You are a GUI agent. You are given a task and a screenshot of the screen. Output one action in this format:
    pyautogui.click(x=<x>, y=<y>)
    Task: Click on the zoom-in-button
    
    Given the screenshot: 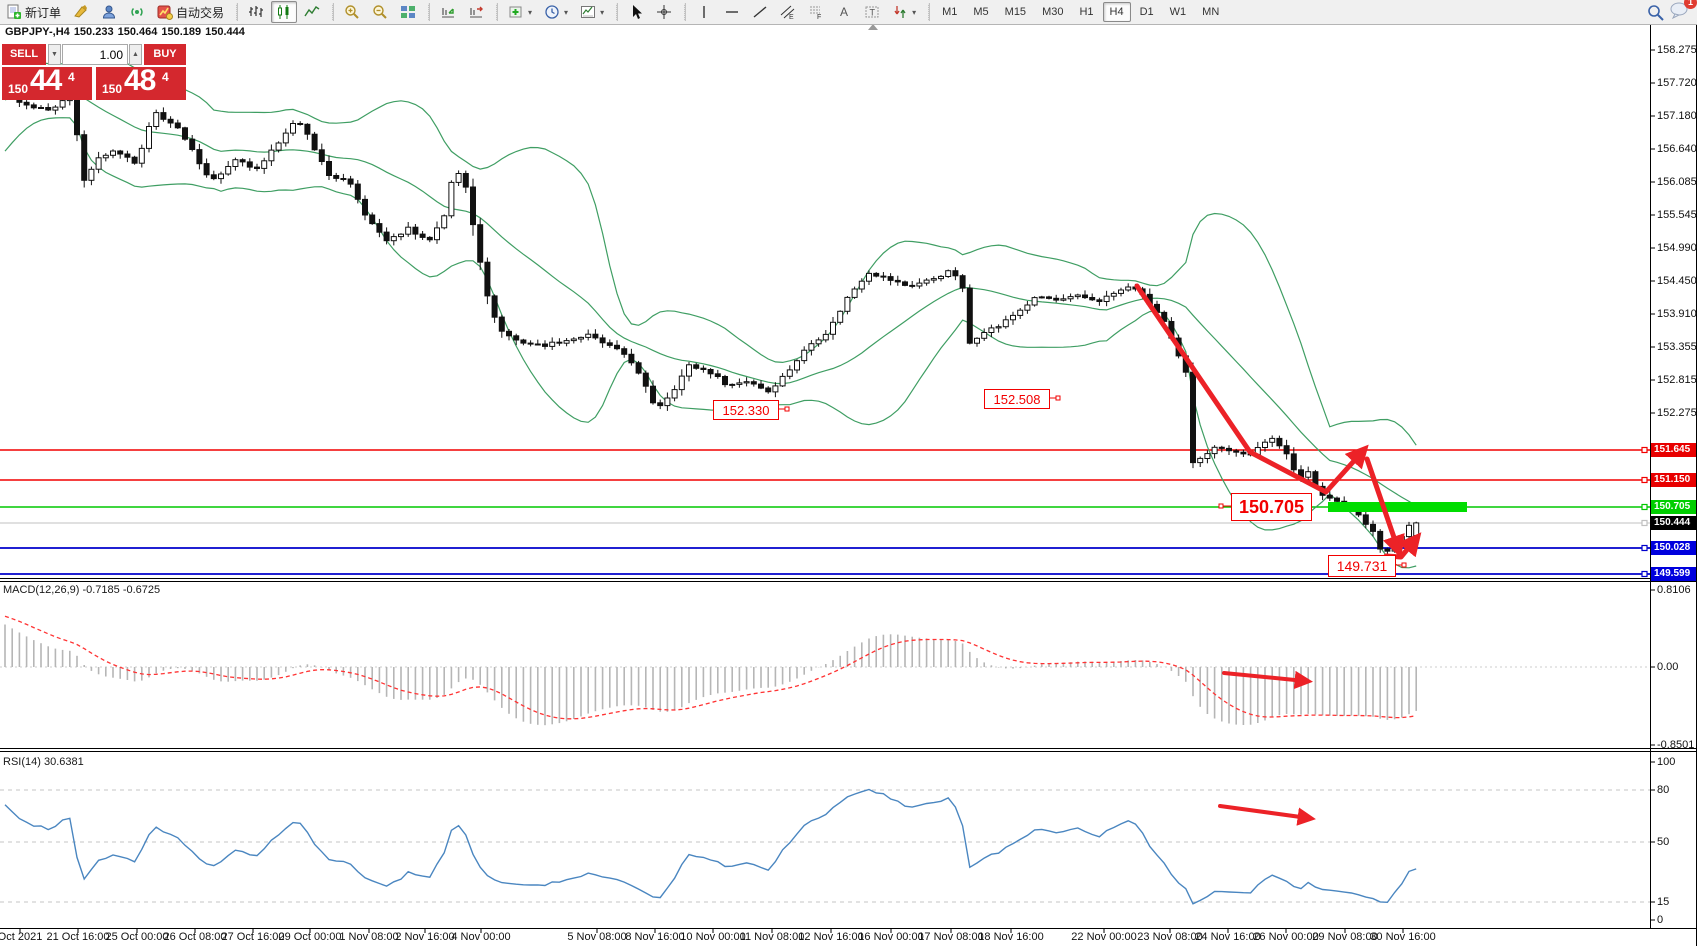 What is the action you would take?
    pyautogui.click(x=352, y=12)
    